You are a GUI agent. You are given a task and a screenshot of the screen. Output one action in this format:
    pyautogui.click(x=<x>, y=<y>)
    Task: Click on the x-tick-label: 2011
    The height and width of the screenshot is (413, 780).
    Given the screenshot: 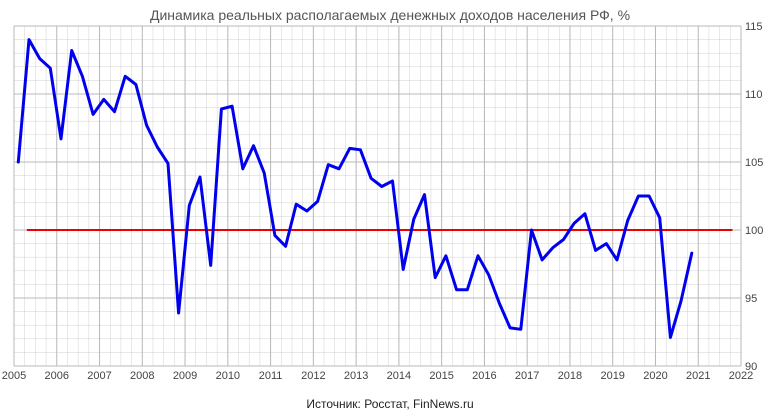 What is the action you would take?
    pyautogui.click(x=271, y=376)
    